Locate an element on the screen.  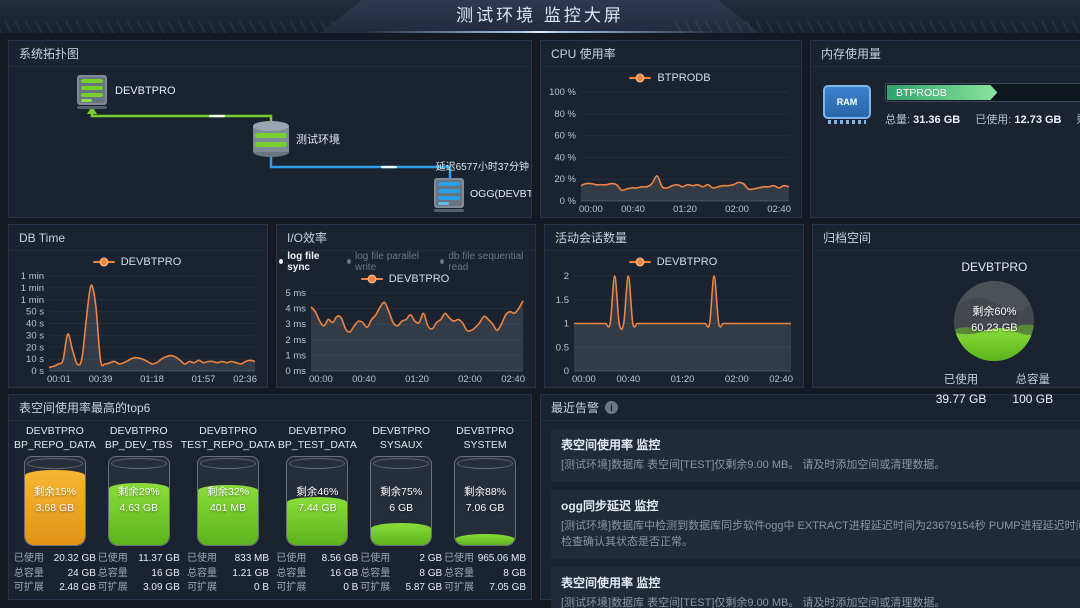
svg-text: 100 % is located at coordinates (562, 92).